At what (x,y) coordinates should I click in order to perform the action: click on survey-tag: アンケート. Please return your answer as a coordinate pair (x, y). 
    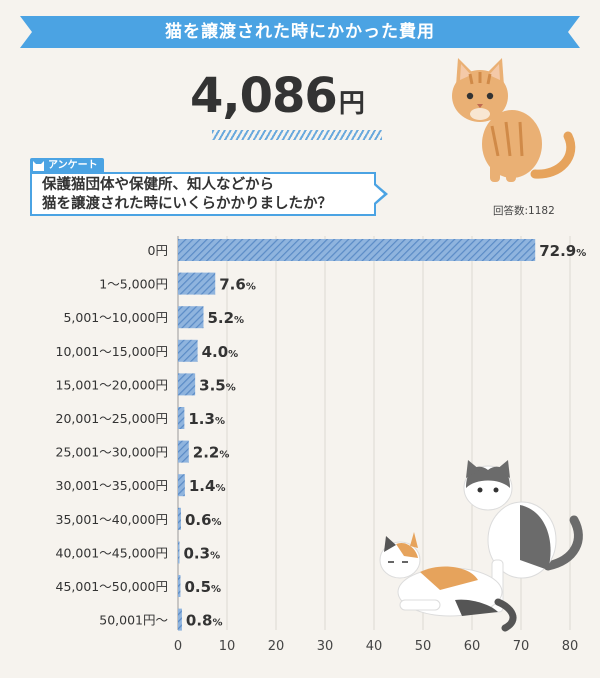
    Looking at the image, I should click on (67, 166).